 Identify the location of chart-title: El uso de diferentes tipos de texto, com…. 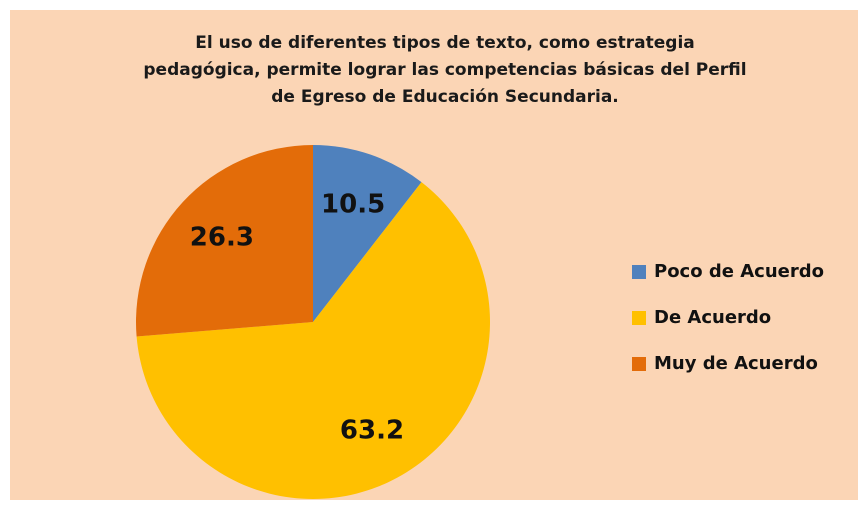
(445, 70).